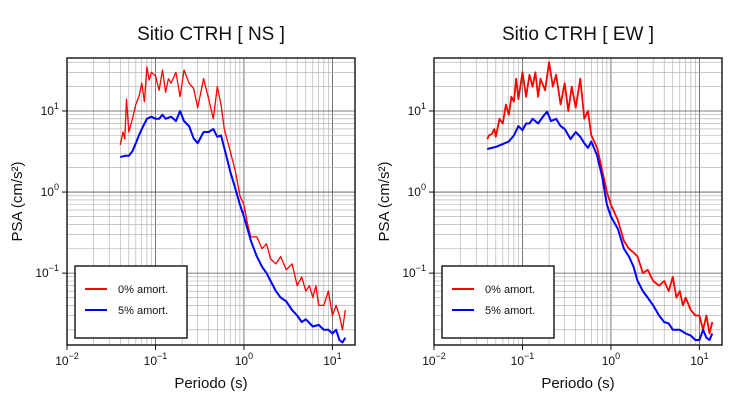 The width and height of the screenshot is (730, 400). I want to click on chart-title: Sitio CTRH [ NS ], so click(211, 34).